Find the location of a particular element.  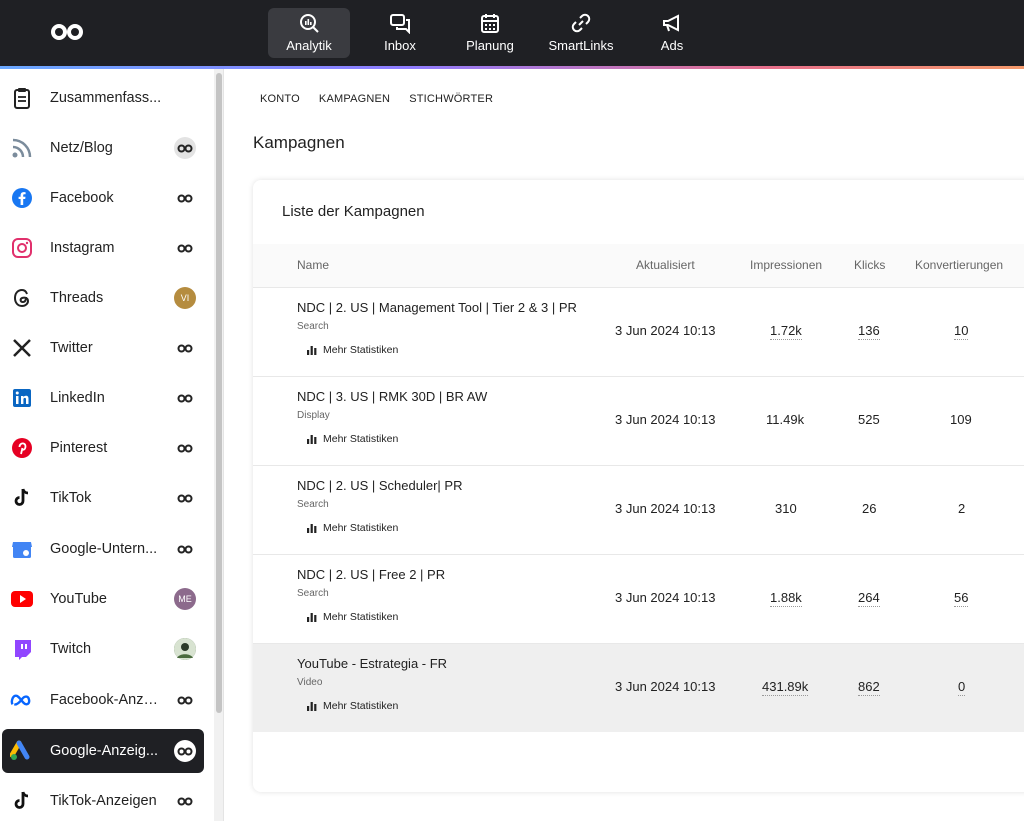

campaign-type: Display is located at coordinates (313, 415).